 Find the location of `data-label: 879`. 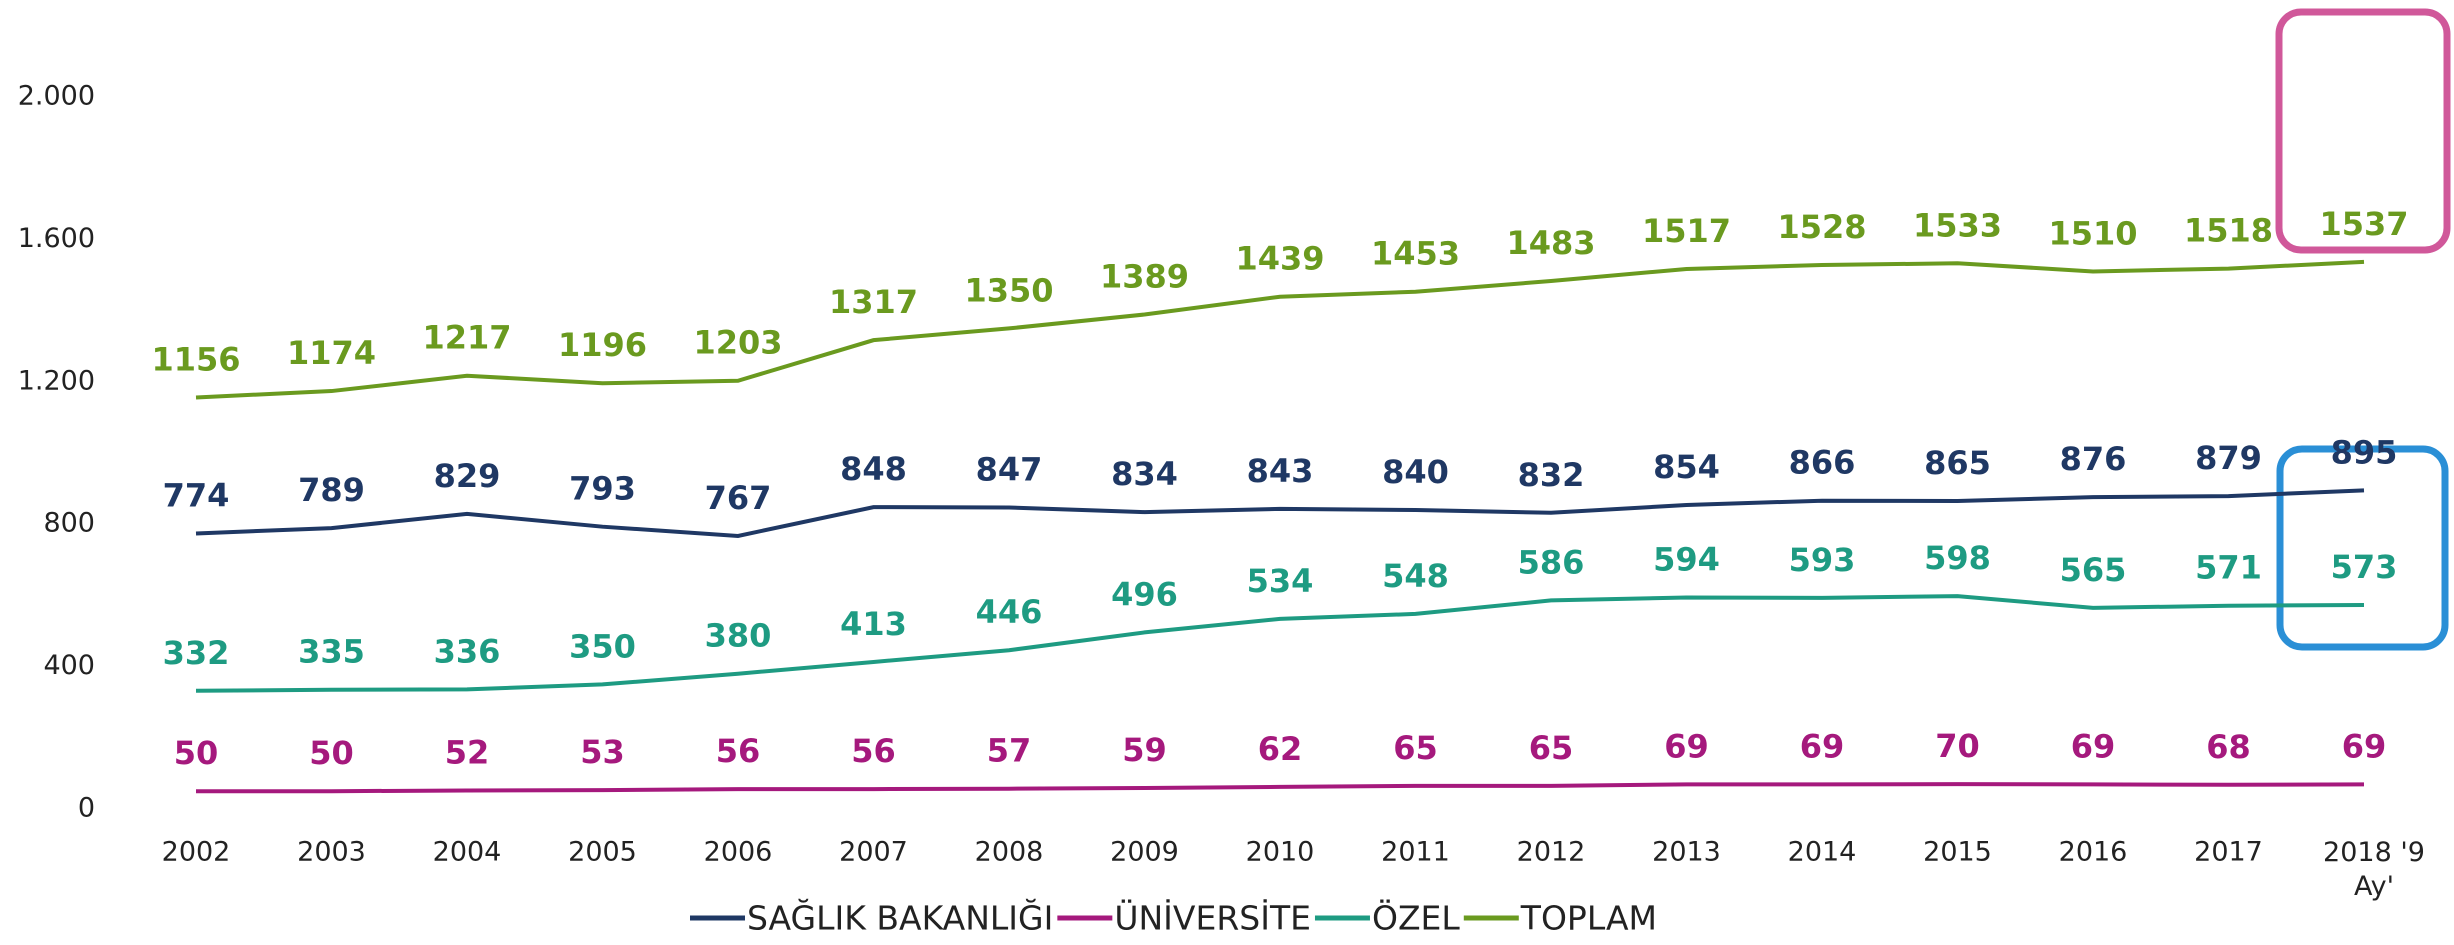

data-label: 879 is located at coordinates (2228, 458).